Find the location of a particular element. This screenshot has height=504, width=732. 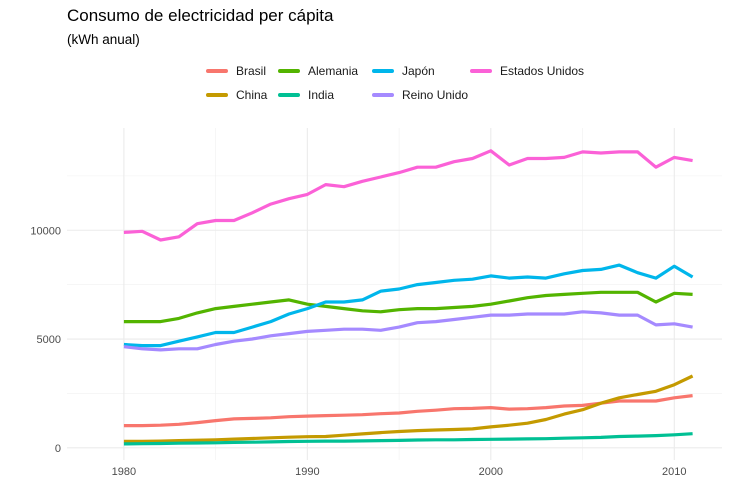

legend-label: Japón is located at coordinates (418, 71).